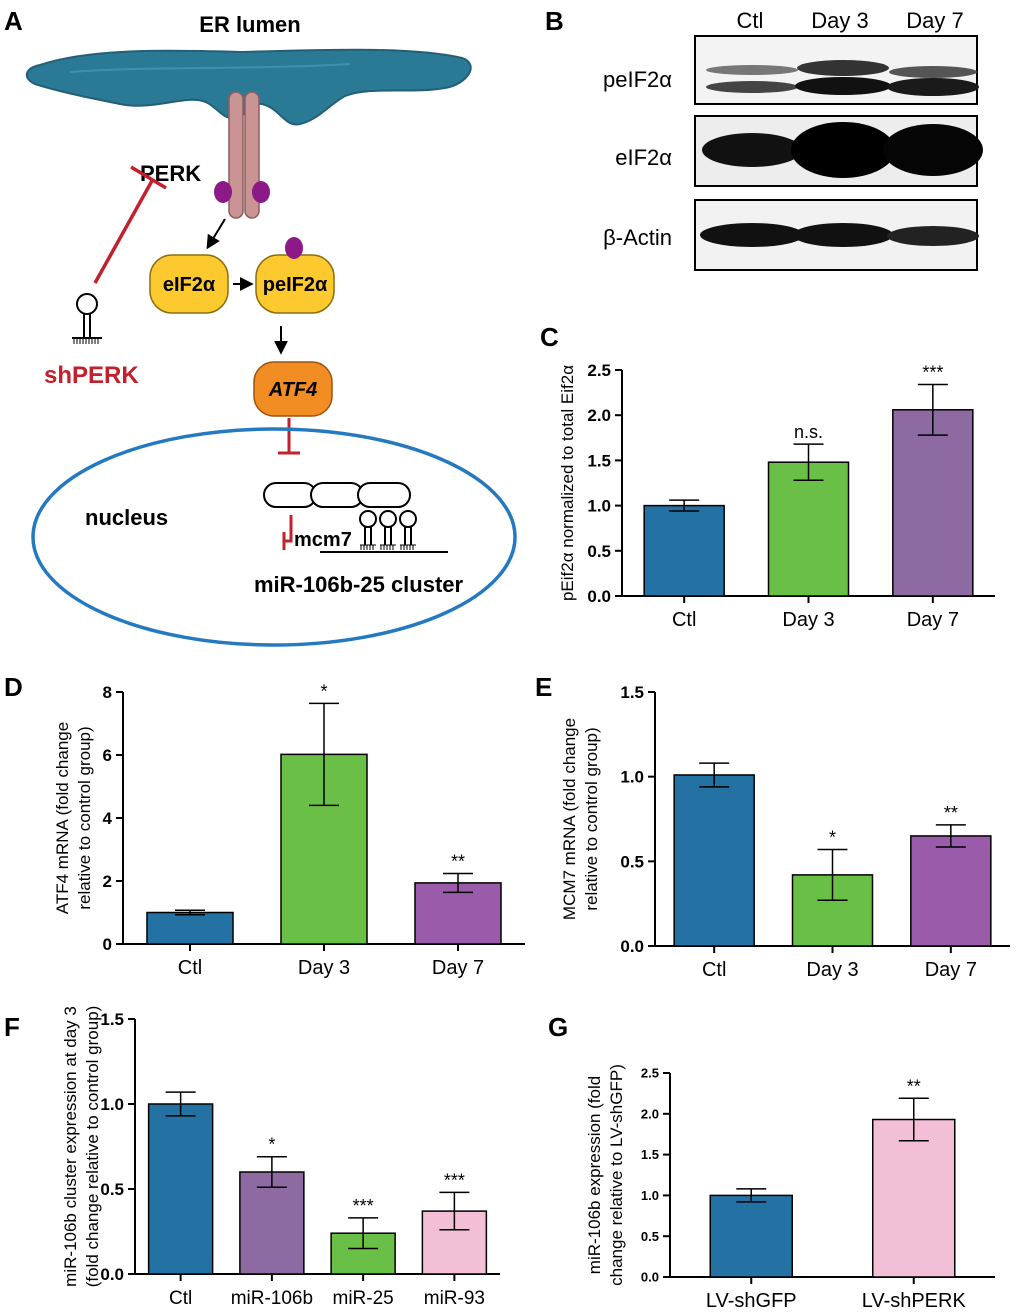  Describe the element at coordinates (643, 157) in the screenshot. I see `blot-row-eif2a: eIF2α` at that location.